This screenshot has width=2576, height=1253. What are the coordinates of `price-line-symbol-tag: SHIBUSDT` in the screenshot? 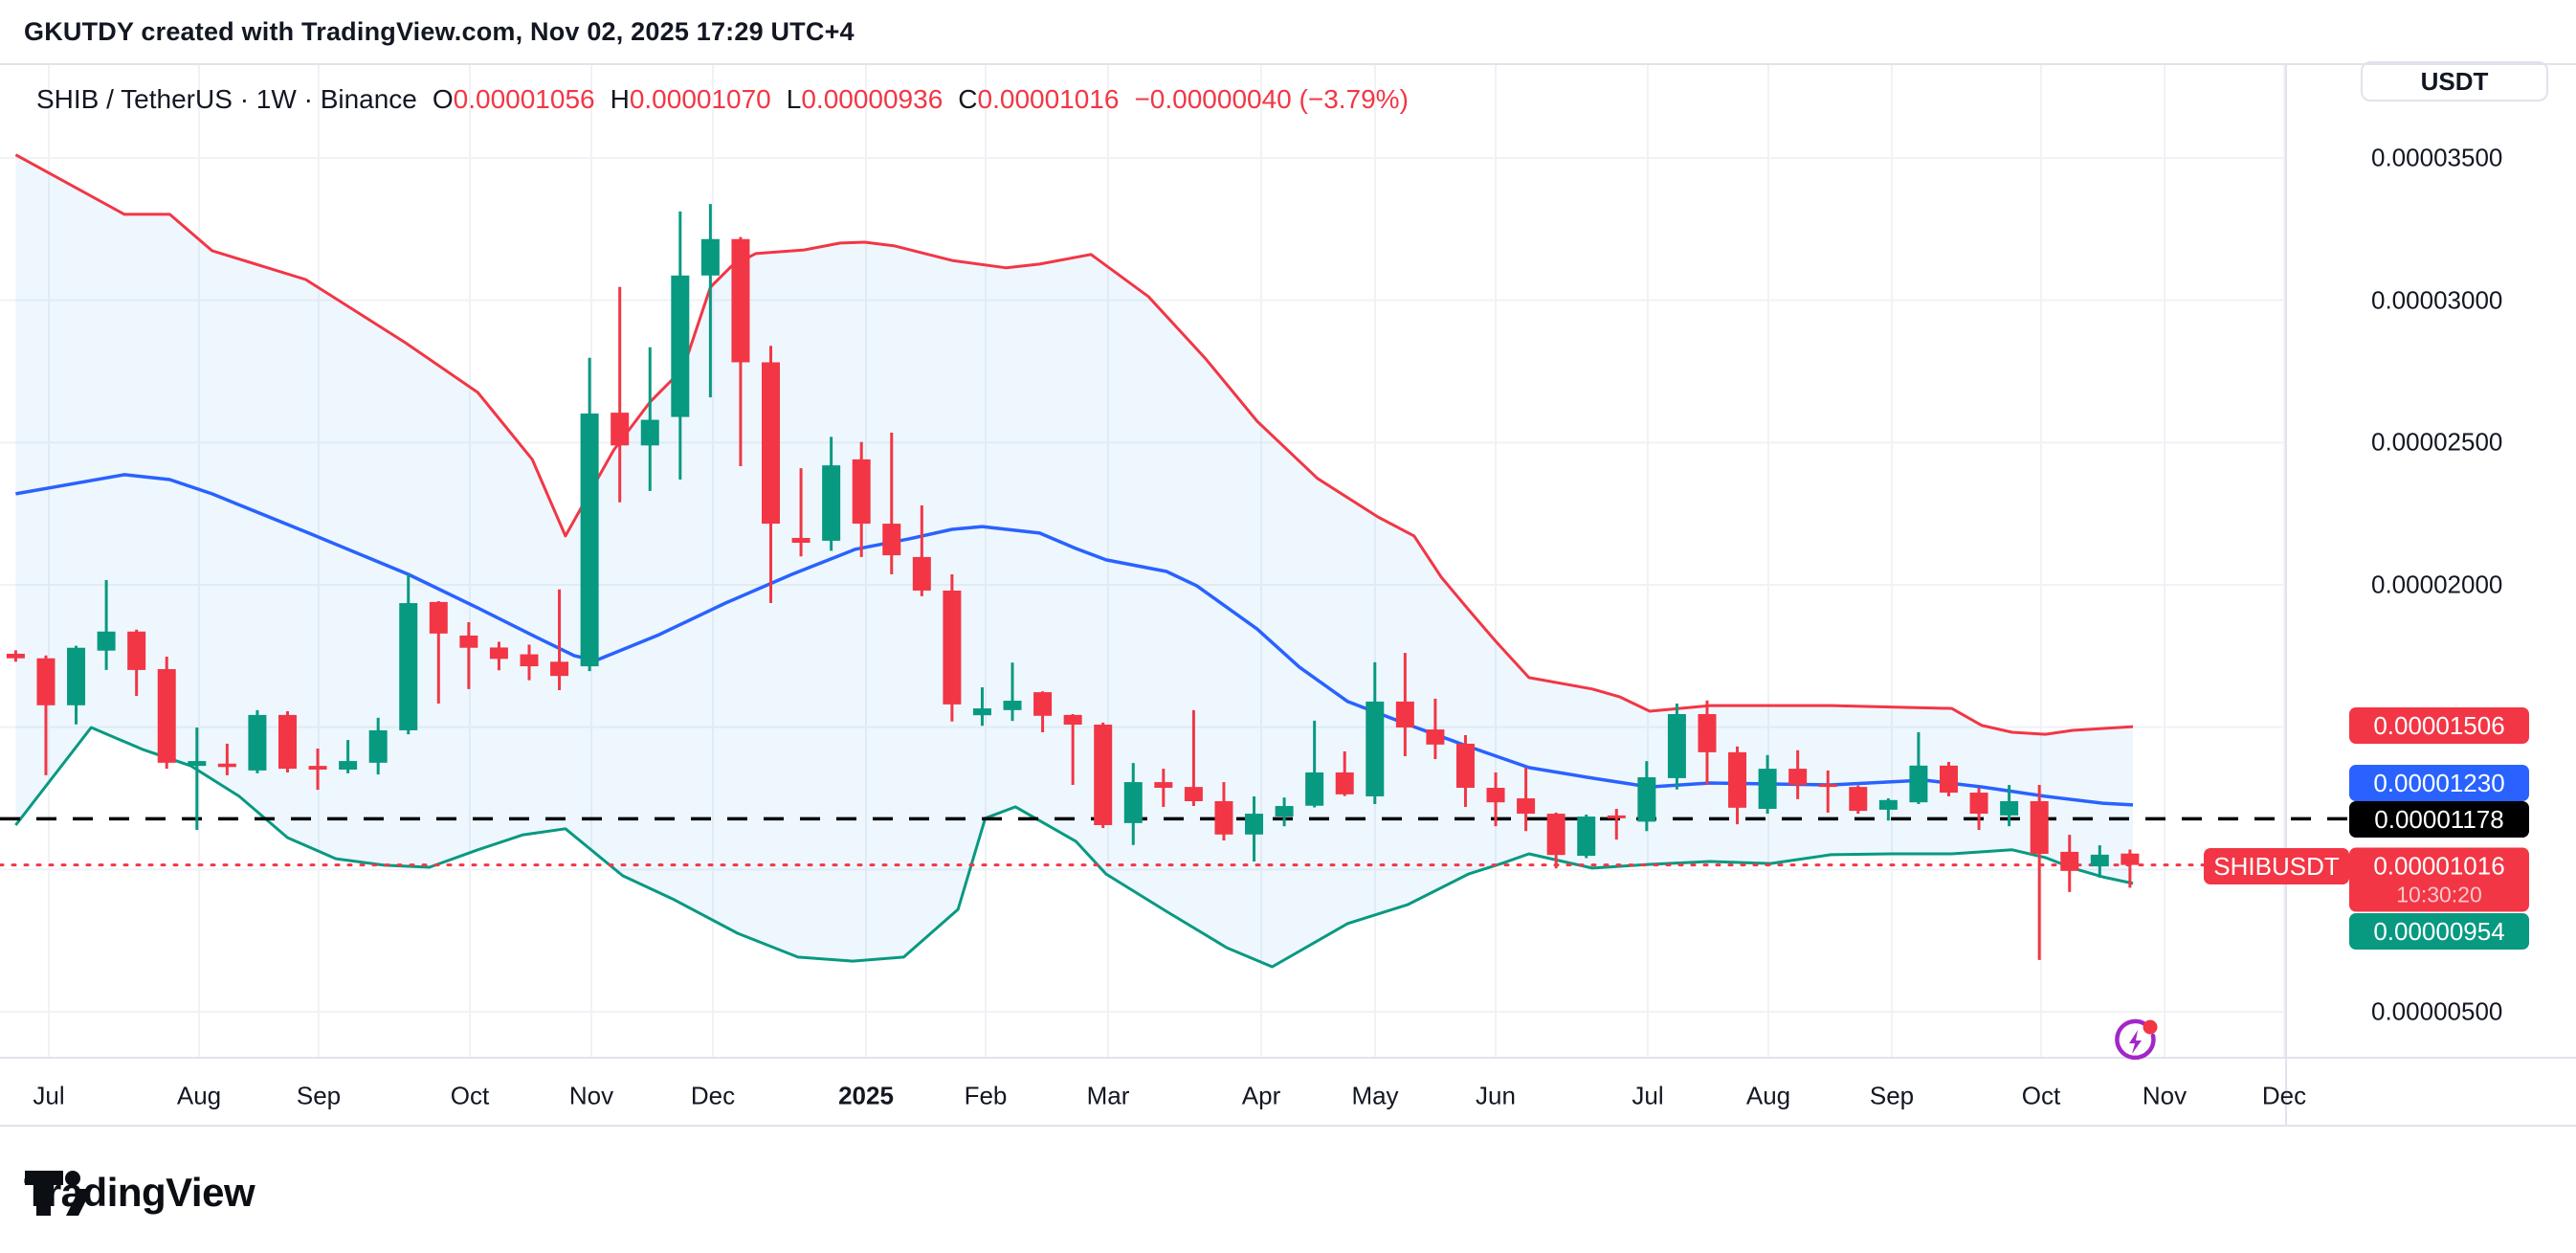 It's located at (2276, 866).